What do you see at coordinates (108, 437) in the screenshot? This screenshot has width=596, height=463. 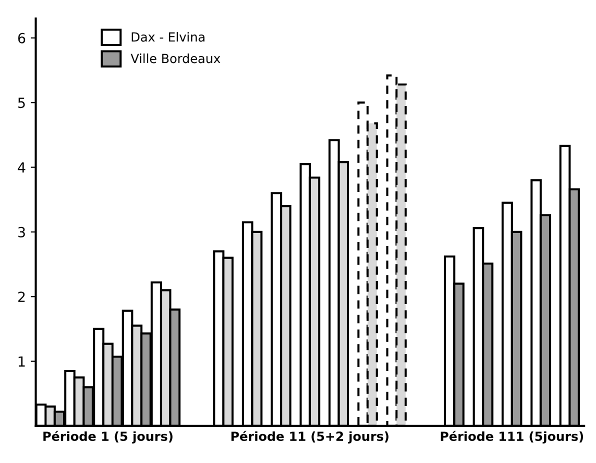 I see `x-tick-label: Période 1 (5 jours)` at bounding box center [108, 437].